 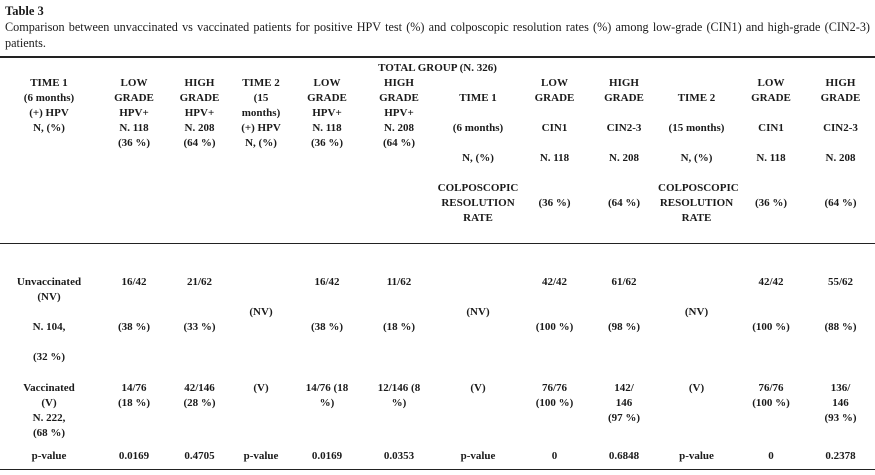 I want to click on vaccinated-col12: 136/146 (93 %), so click(x=840, y=402).